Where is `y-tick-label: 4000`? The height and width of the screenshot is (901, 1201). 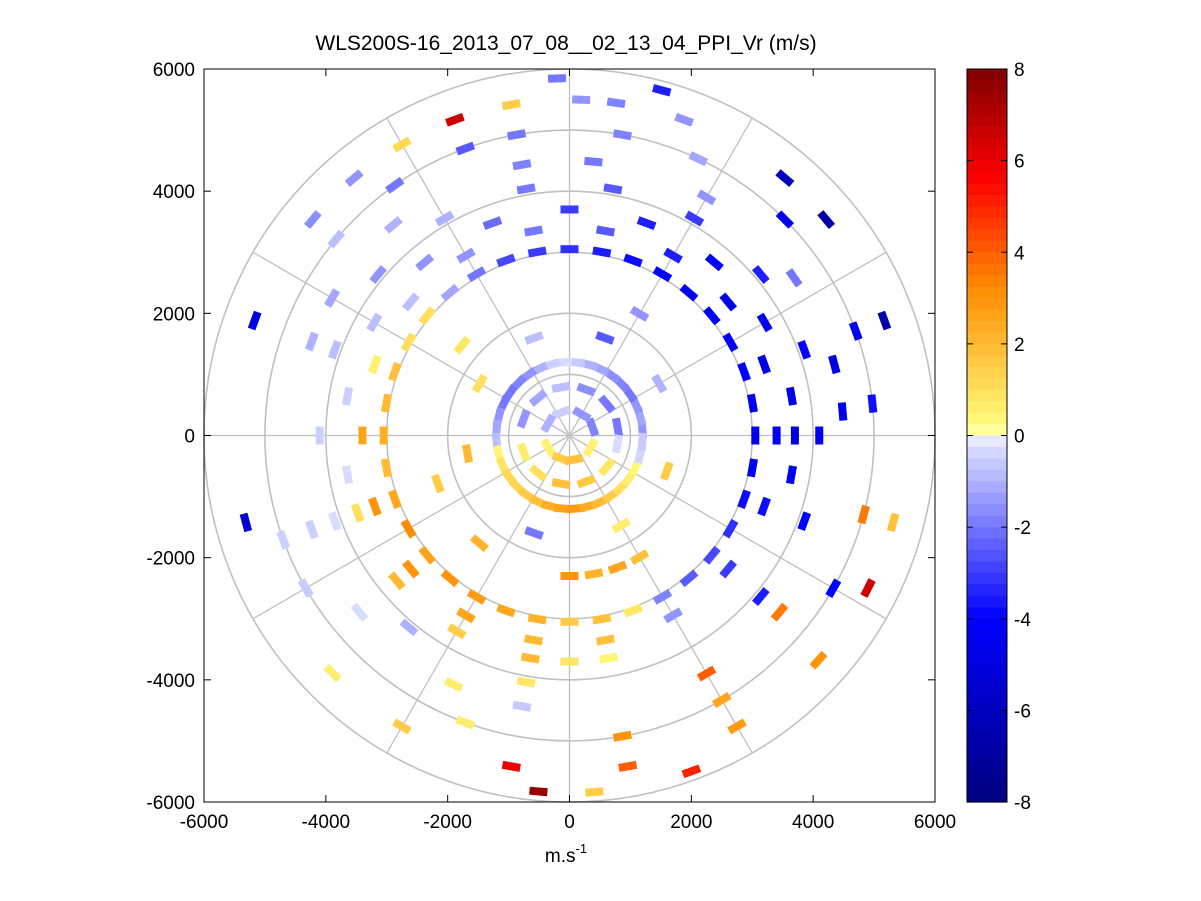 y-tick-label: 4000 is located at coordinates (174, 192).